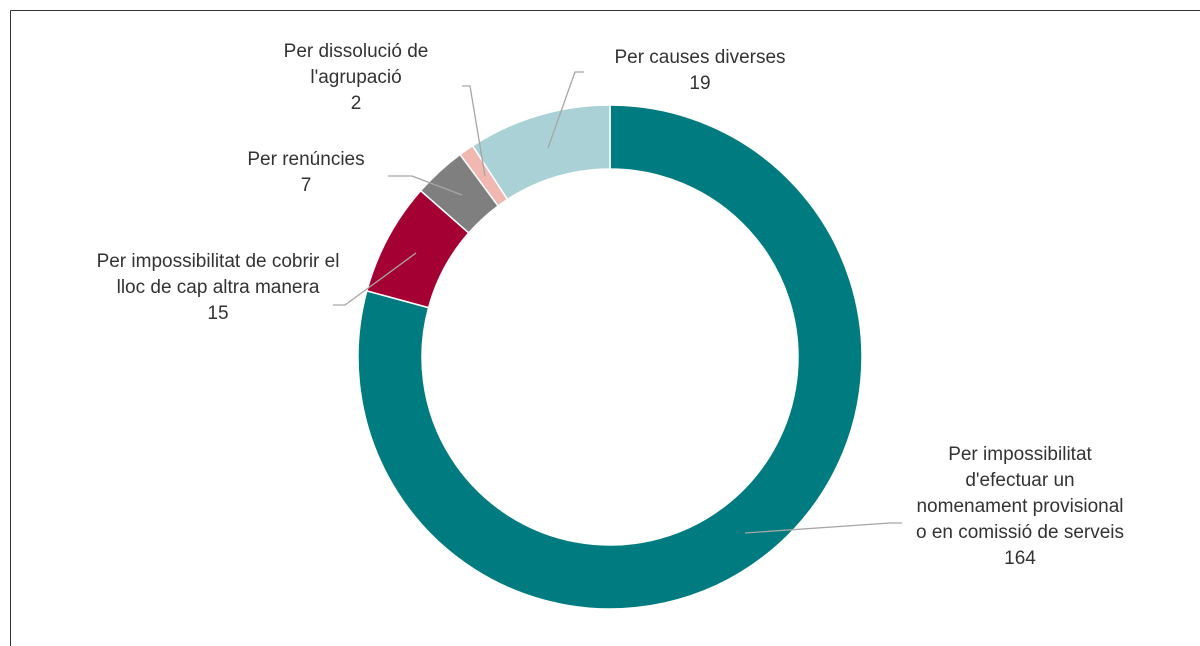 This screenshot has width=1200, height=646. What do you see at coordinates (356, 103) in the screenshot?
I see `data-label: 2` at bounding box center [356, 103].